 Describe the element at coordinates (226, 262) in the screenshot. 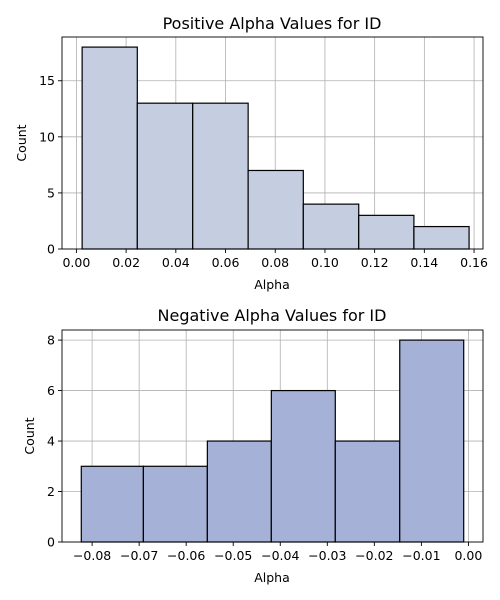

I see `x-tick-label: 0.06` at that location.